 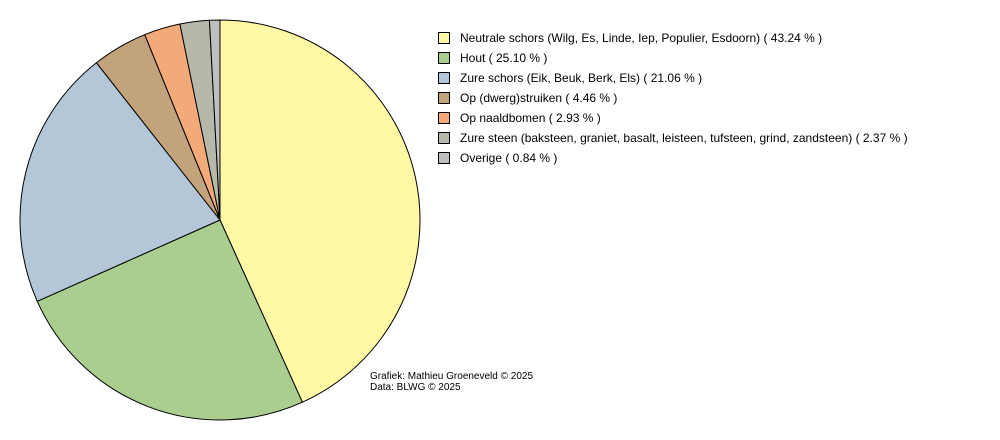 I want to click on legend-label: Op (dwerg)struiken ( 4.46 % ), so click(x=539, y=98).